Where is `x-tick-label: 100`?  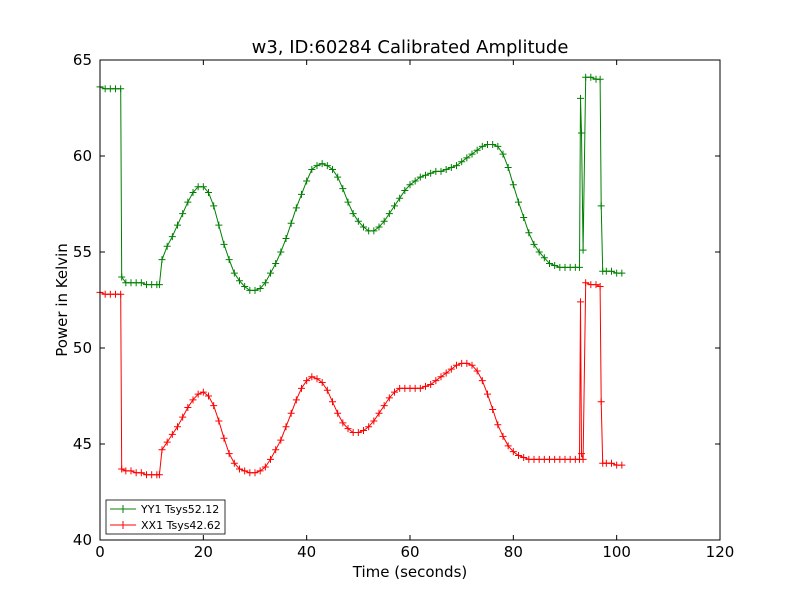
x-tick-label: 100 is located at coordinates (616, 552).